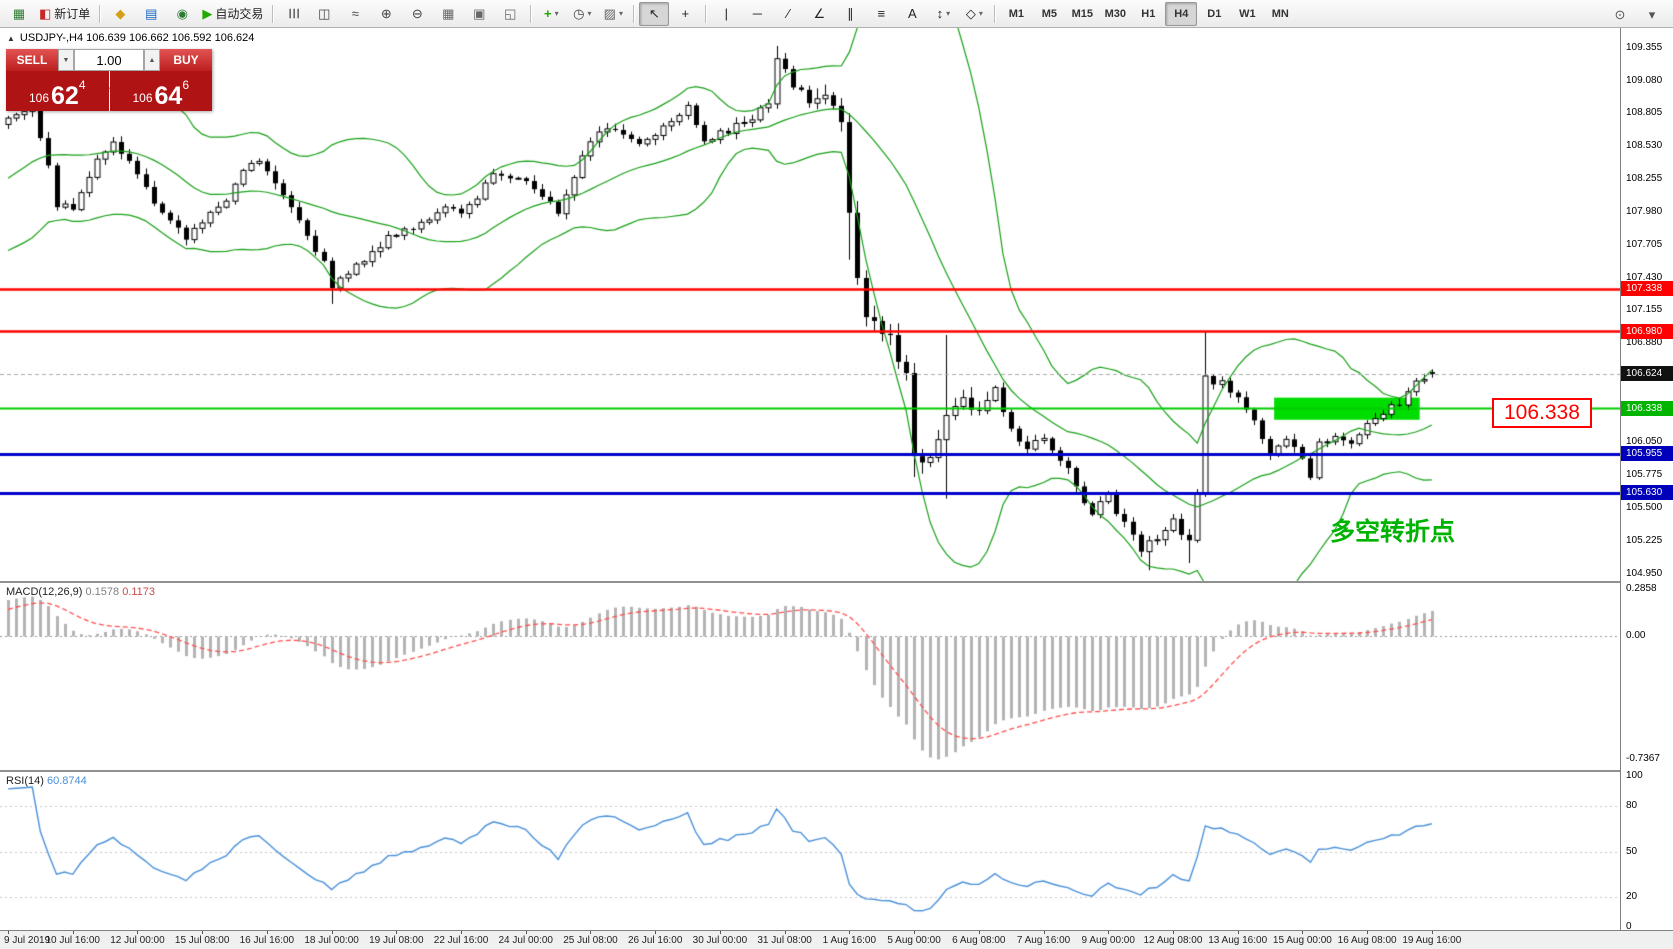 This screenshot has width=1673, height=949. Describe the element at coordinates (974, 14) in the screenshot. I see `shapes-icon: ◇ ▾` at that location.